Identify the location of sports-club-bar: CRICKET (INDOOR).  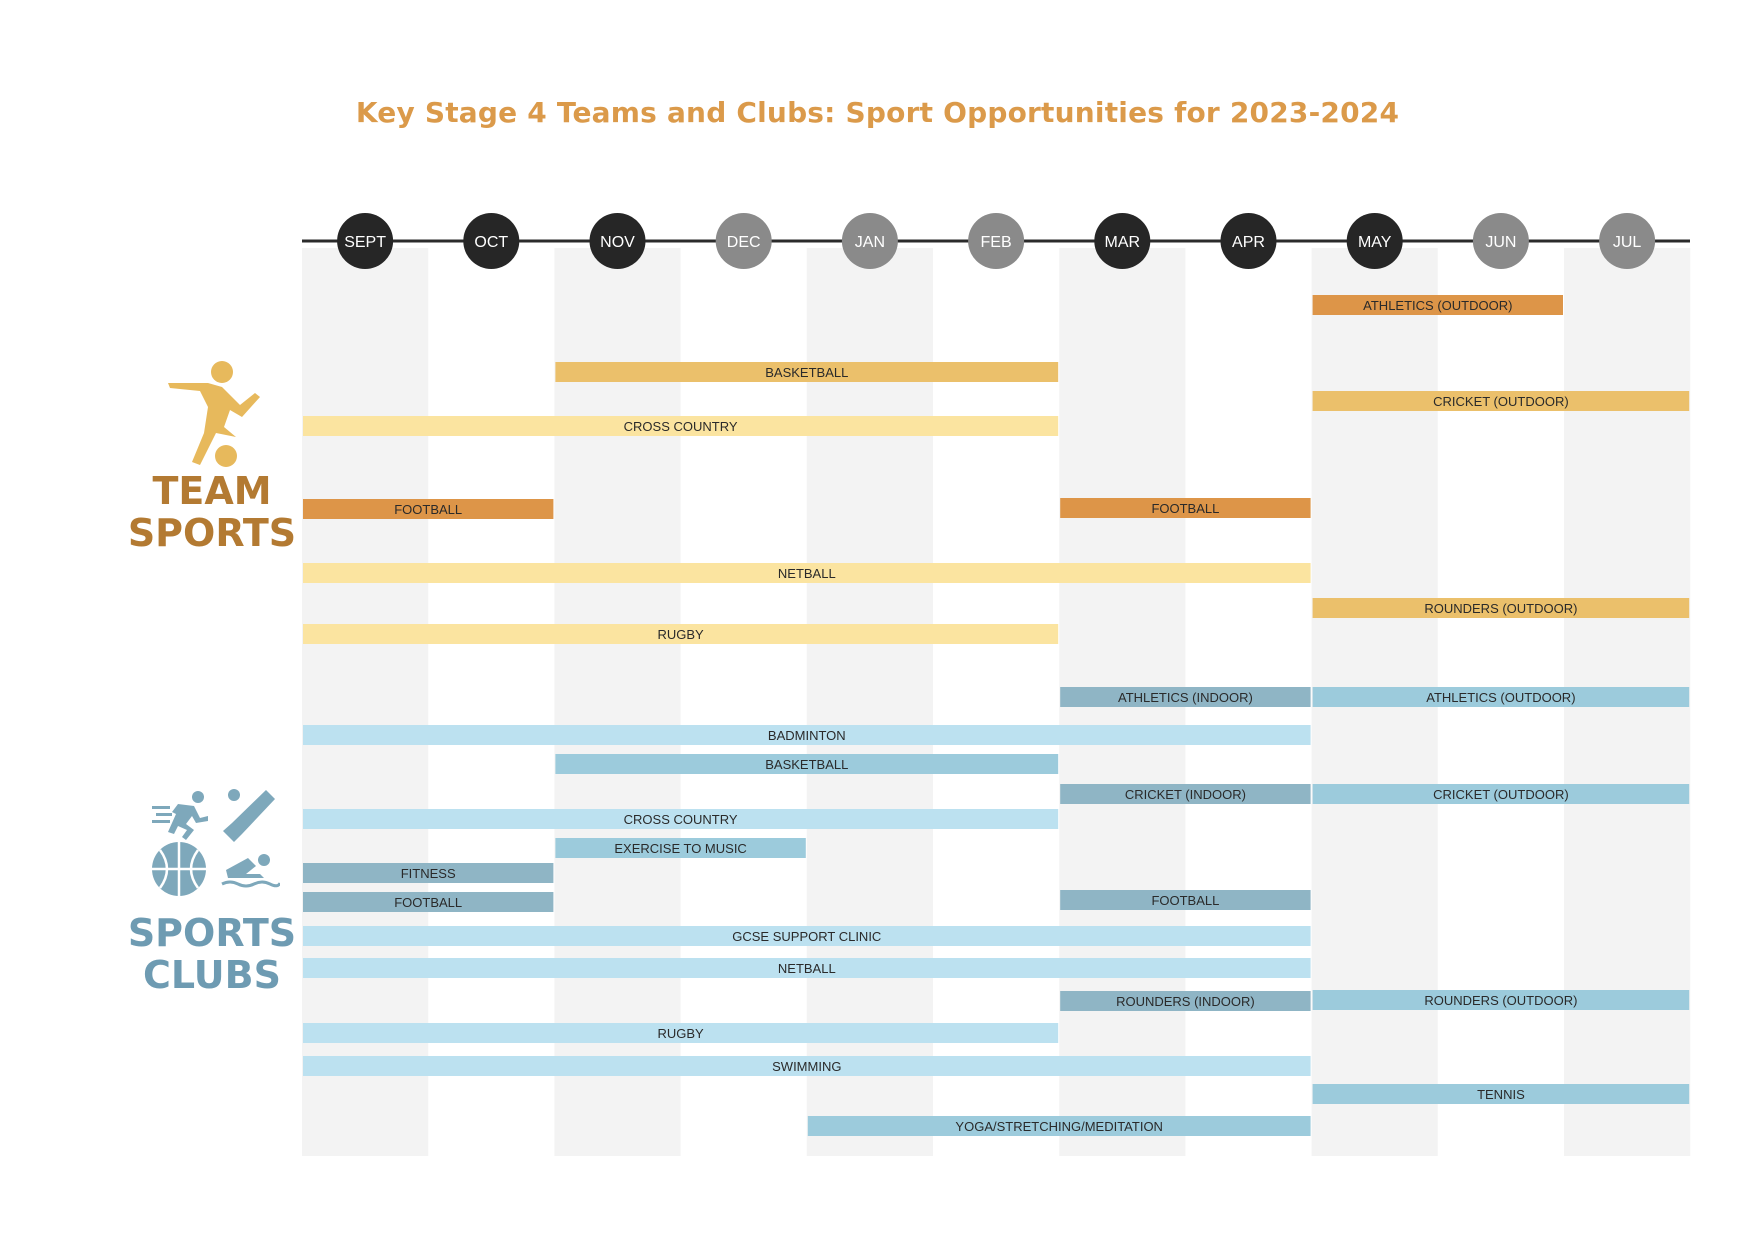
(1185, 794).